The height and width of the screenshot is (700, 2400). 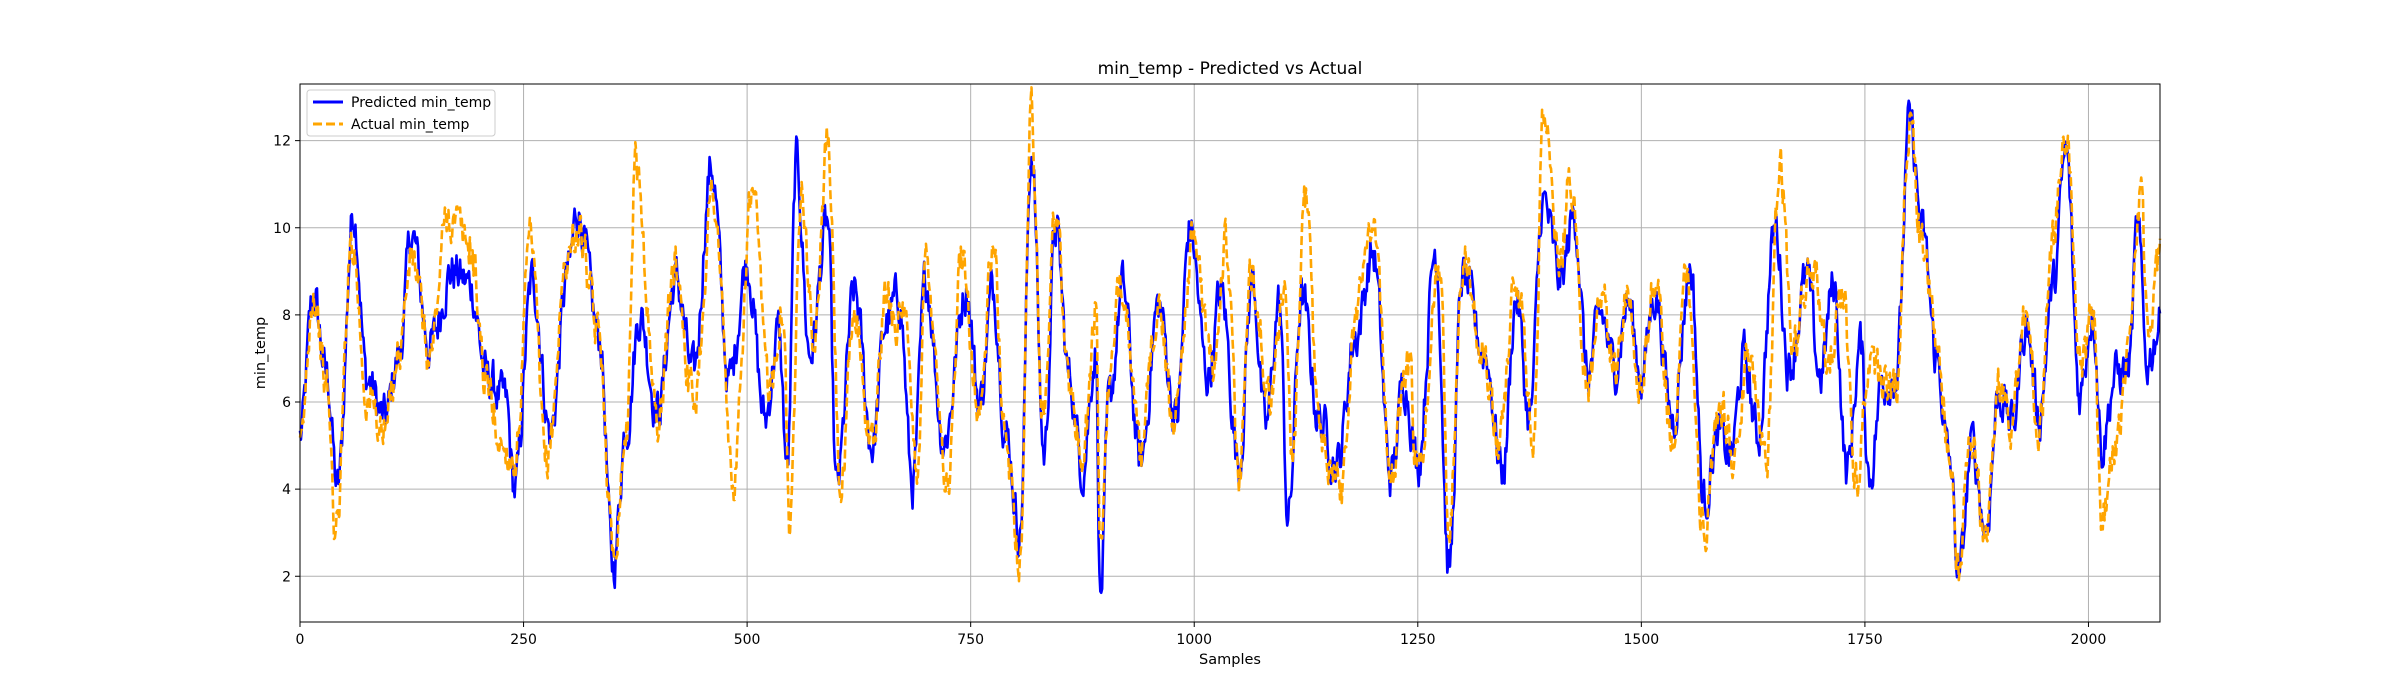 I want to click on x-tick-label: 250, so click(x=523, y=640).